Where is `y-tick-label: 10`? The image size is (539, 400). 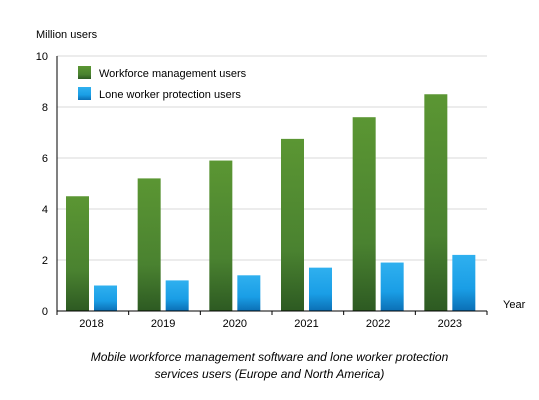 y-tick-label: 10 is located at coordinates (42, 57).